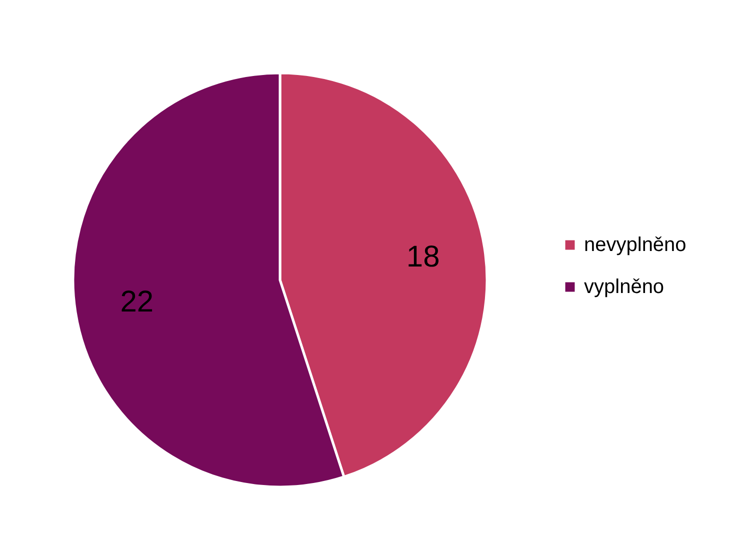 The image size is (739, 548). Describe the element at coordinates (423, 257) in the screenshot. I see `data-label: 18` at that location.